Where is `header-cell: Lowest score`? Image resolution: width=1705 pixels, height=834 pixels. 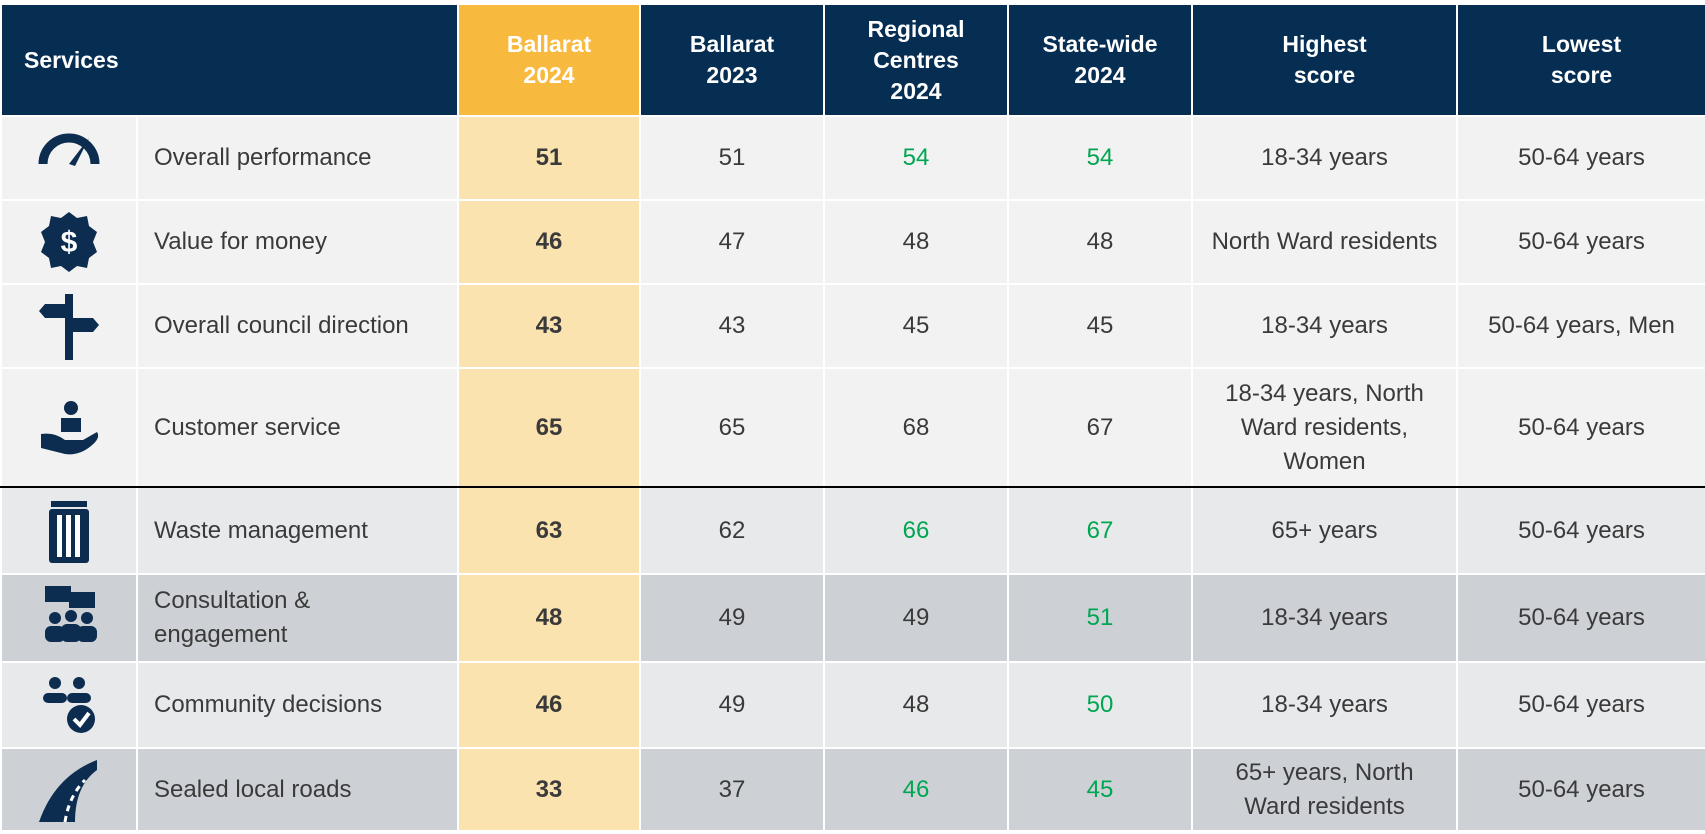
header-cell: Lowest score is located at coordinates (1580, 61).